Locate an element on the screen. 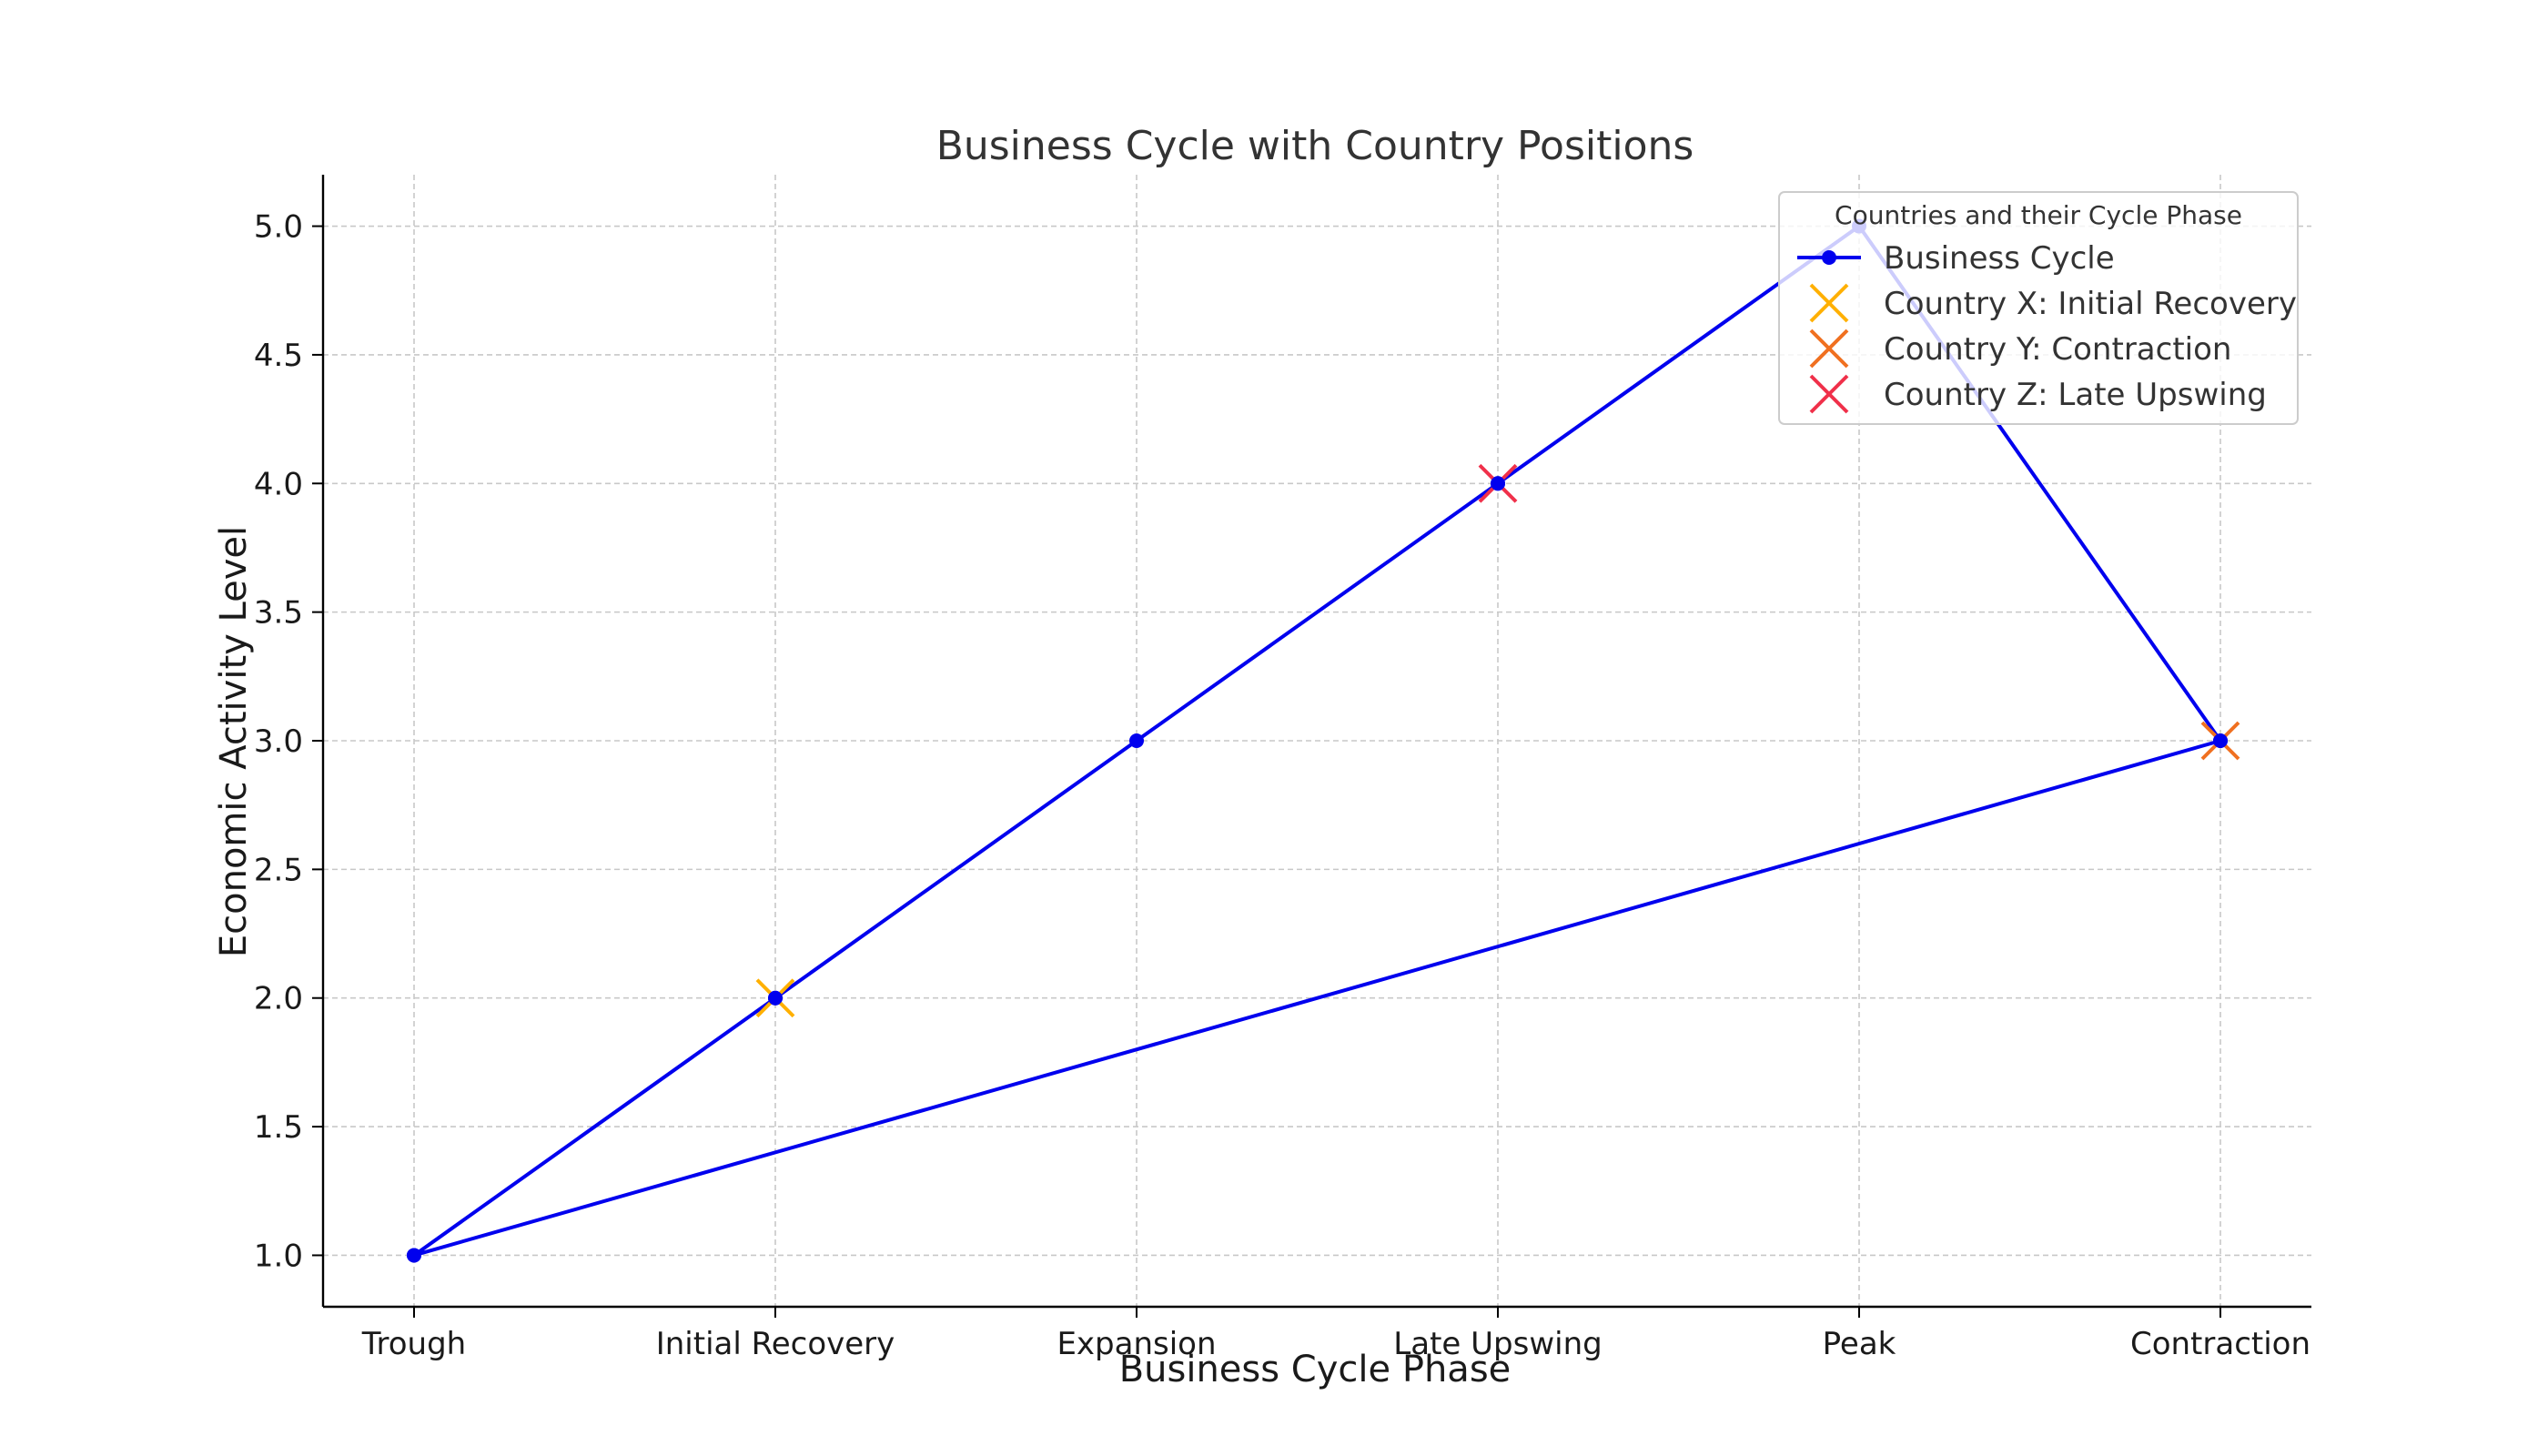 Image resolution: width=2548 pixels, height=1456 pixels. legend-label: Country X: Initial Recovery is located at coordinates (2091, 304).